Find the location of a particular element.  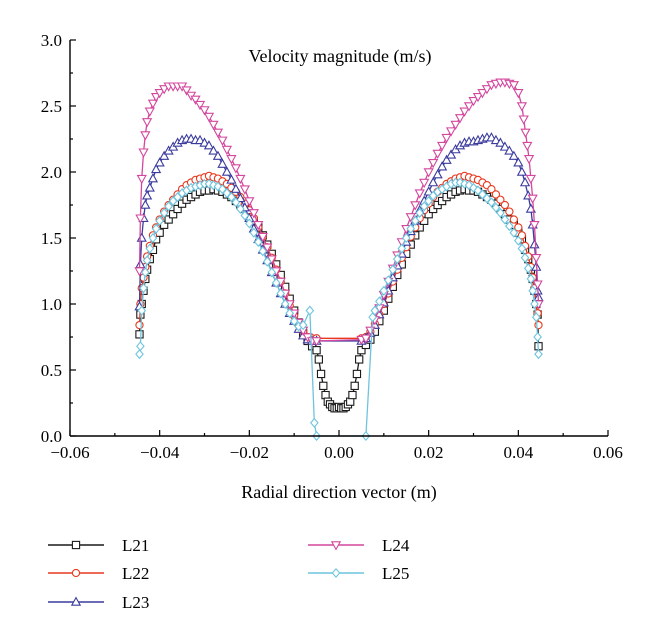

legend-item-l25: L25 is located at coordinates (358, 573).